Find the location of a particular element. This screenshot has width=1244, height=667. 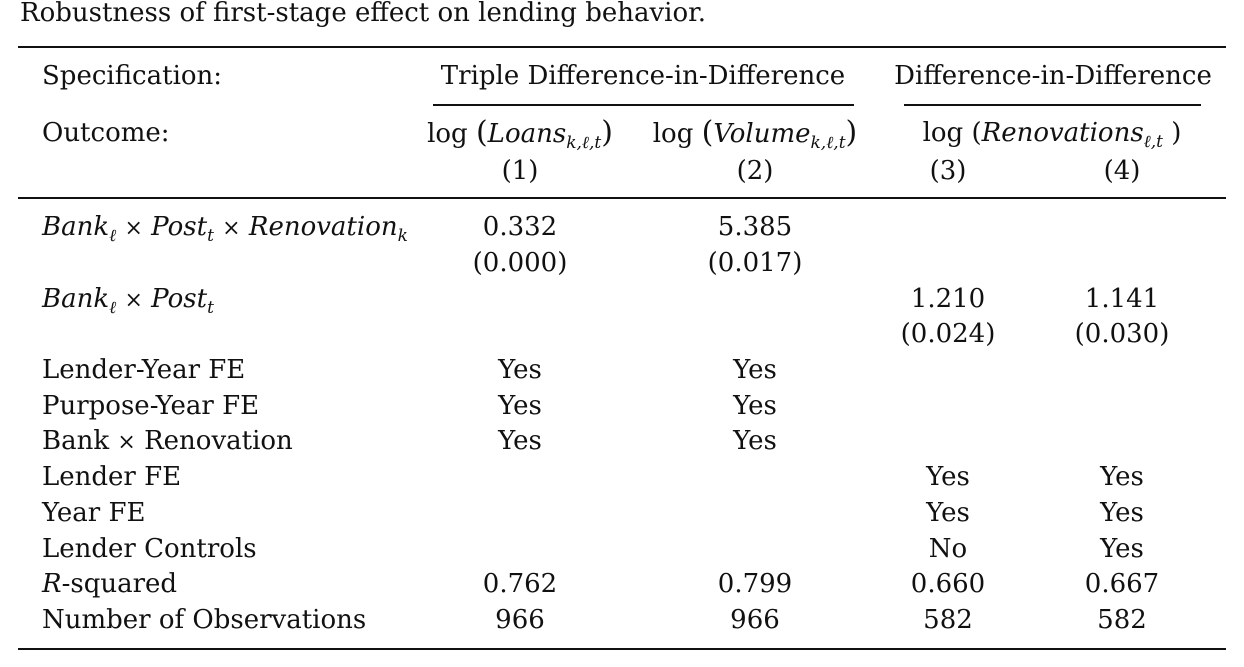

bank-renovation-col1: Yes is located at coordinates (520, 441).